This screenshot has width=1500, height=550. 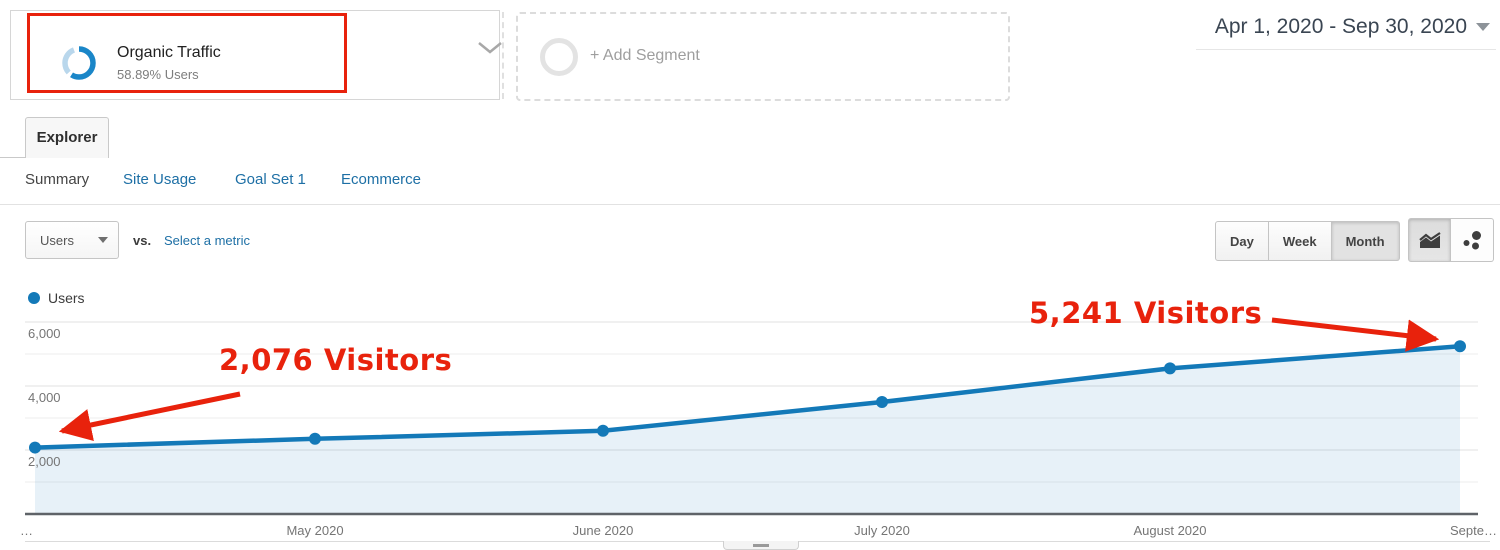 What do you see at coordinates (57, 240) in the screenshot?
I see `metric-dropdown-label: Users` at bounding box center [57, 240].